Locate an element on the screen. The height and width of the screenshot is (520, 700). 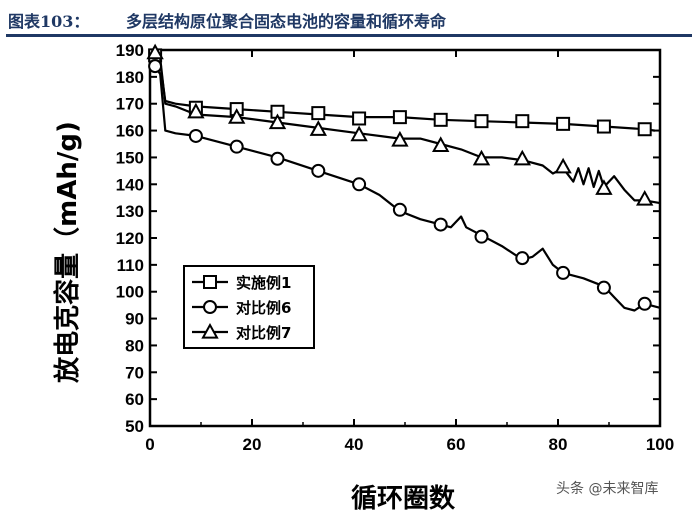
y-tick-label: 190 is located at coordinates (130, 50).